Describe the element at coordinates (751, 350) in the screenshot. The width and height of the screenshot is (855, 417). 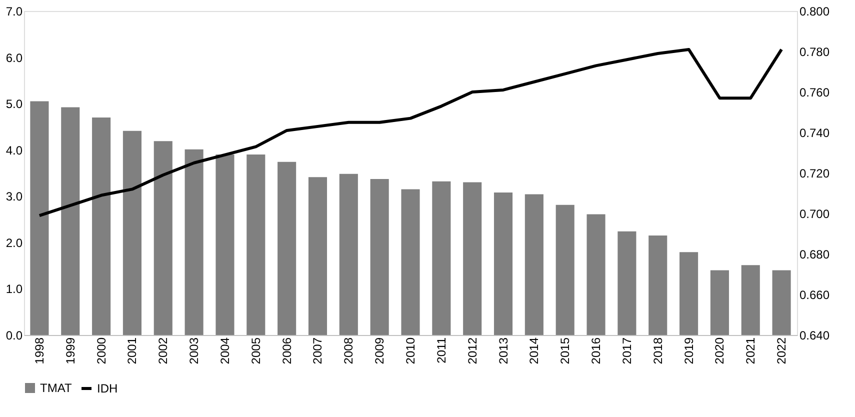
I see `x-tick-label: 2021` at that location.